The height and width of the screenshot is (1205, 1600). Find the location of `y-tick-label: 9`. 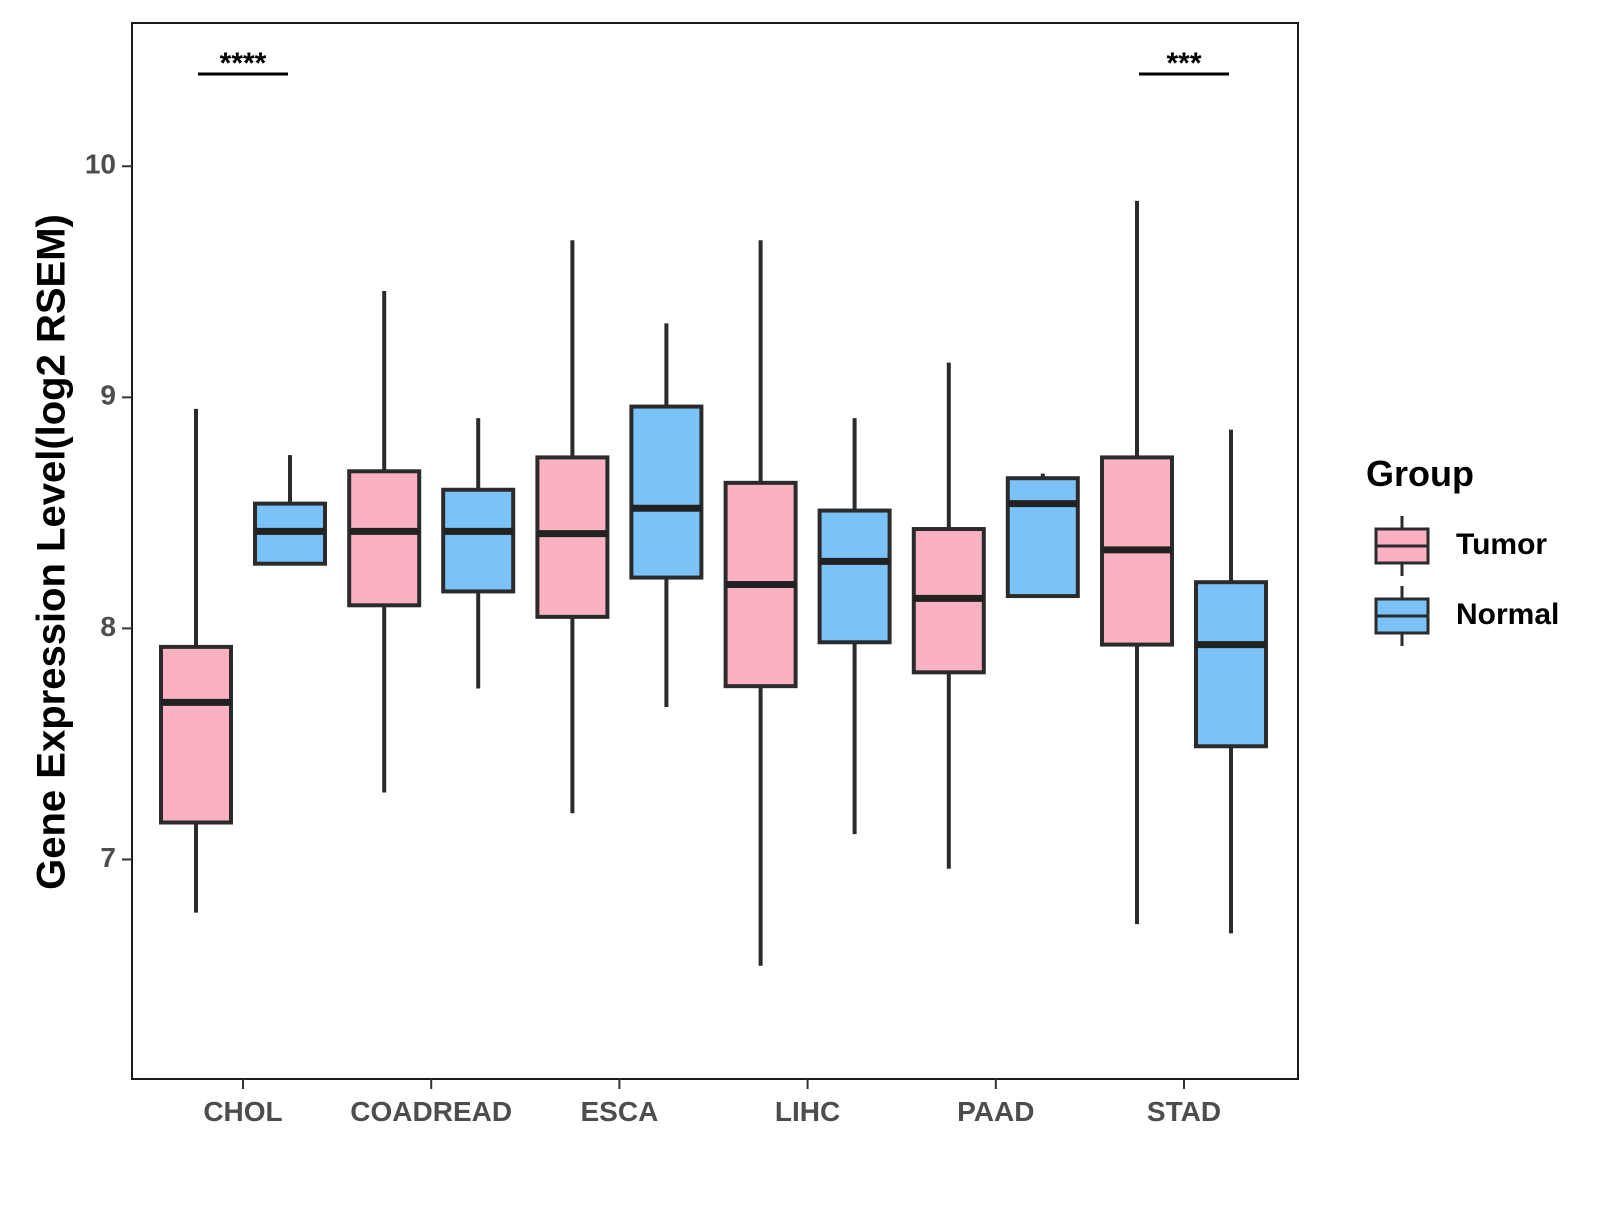

y-tick-label: 9 is located at coordinates (108, 395).